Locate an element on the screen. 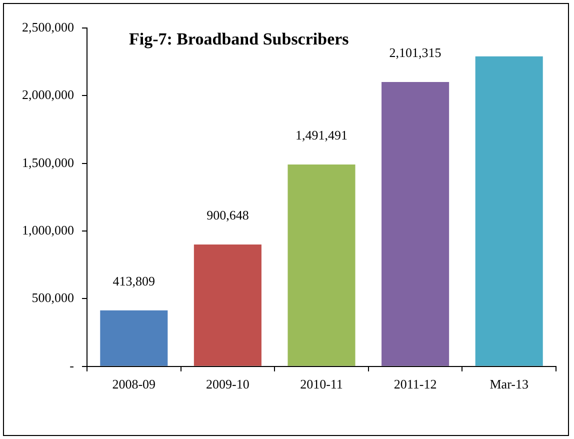 The image size is (574, 439). y-tick-label: 1,500,000 is located at coordinates (48, 162).